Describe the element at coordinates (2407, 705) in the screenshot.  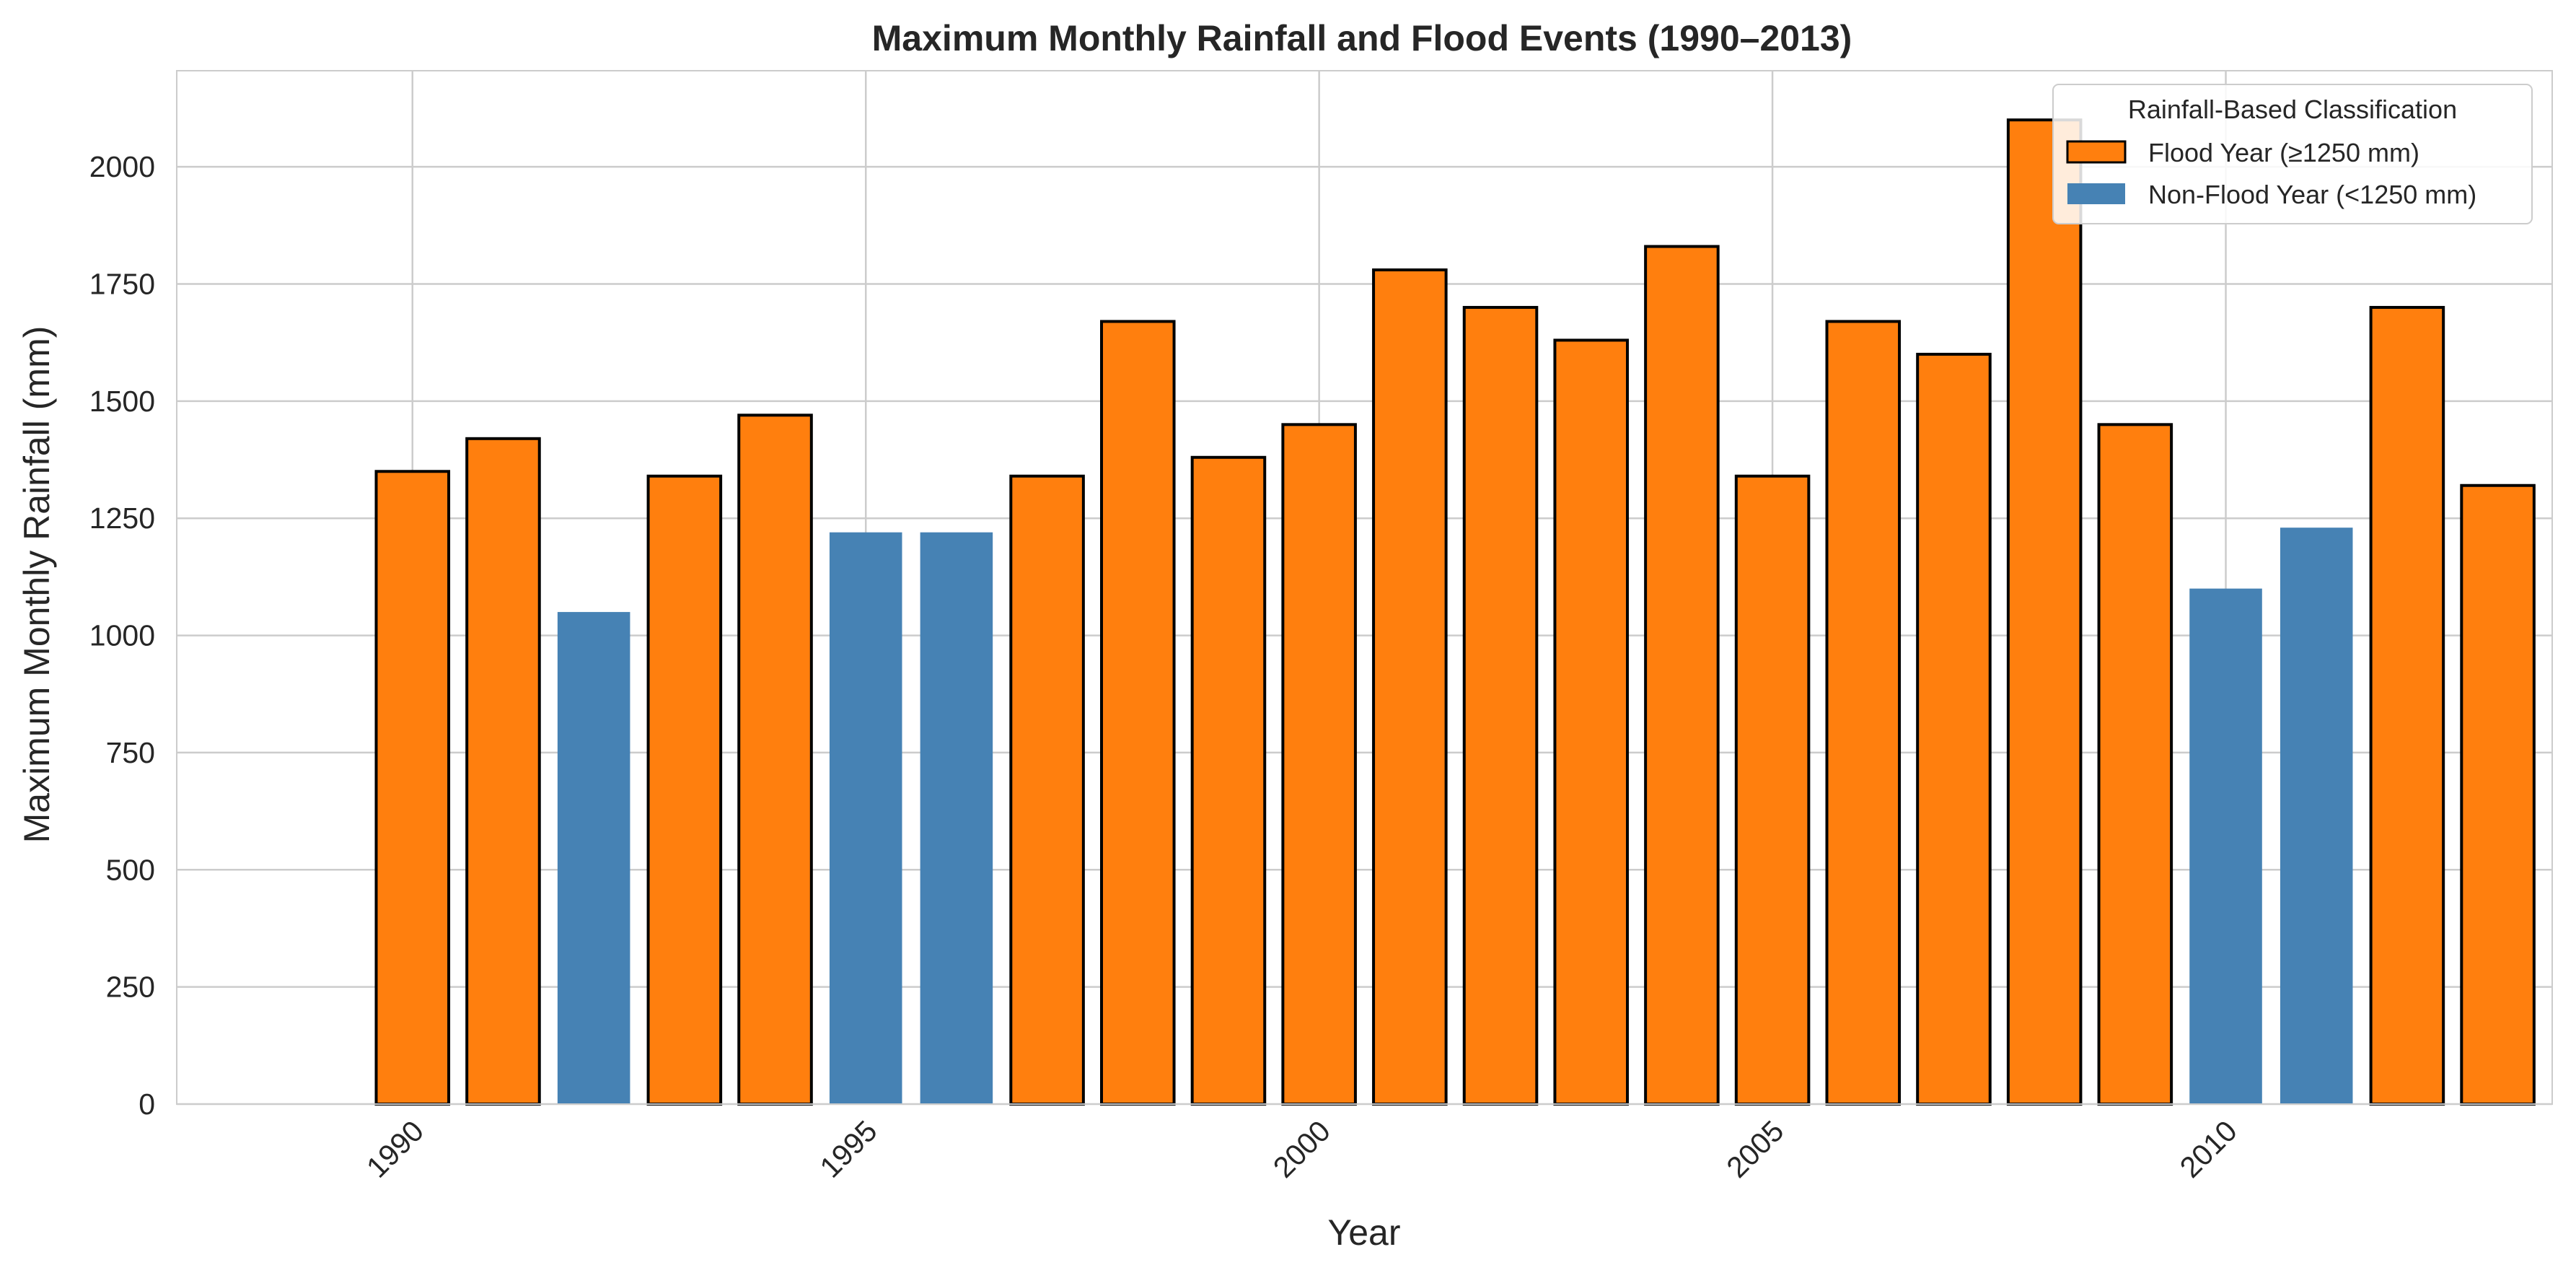
I see `bar-2012` at that location.